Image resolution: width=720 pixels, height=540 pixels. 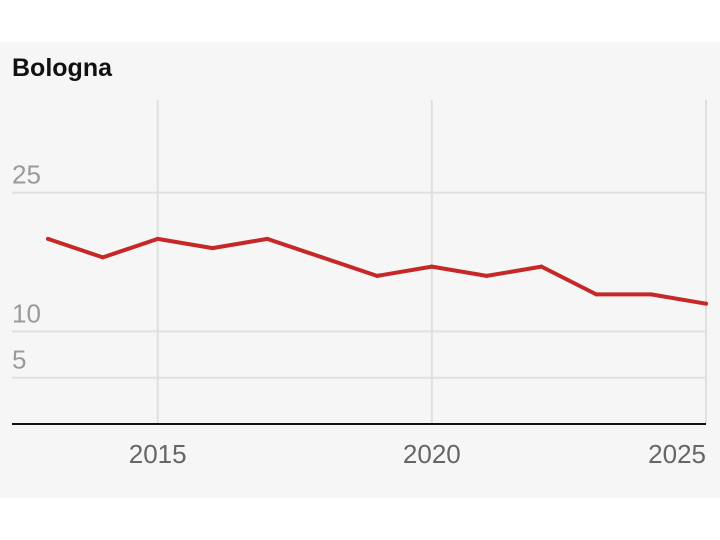 I want to click on data-point-2018, so click(x=322, y=257).